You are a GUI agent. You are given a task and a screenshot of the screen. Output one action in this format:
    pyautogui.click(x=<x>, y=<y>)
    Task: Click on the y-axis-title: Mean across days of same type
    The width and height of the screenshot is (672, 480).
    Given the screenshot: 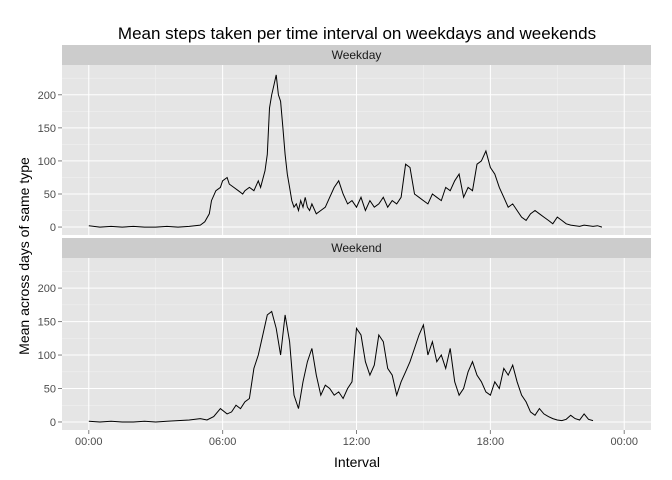 What is the action you would take?
    pyautogui.click(x=24, y=256)
    